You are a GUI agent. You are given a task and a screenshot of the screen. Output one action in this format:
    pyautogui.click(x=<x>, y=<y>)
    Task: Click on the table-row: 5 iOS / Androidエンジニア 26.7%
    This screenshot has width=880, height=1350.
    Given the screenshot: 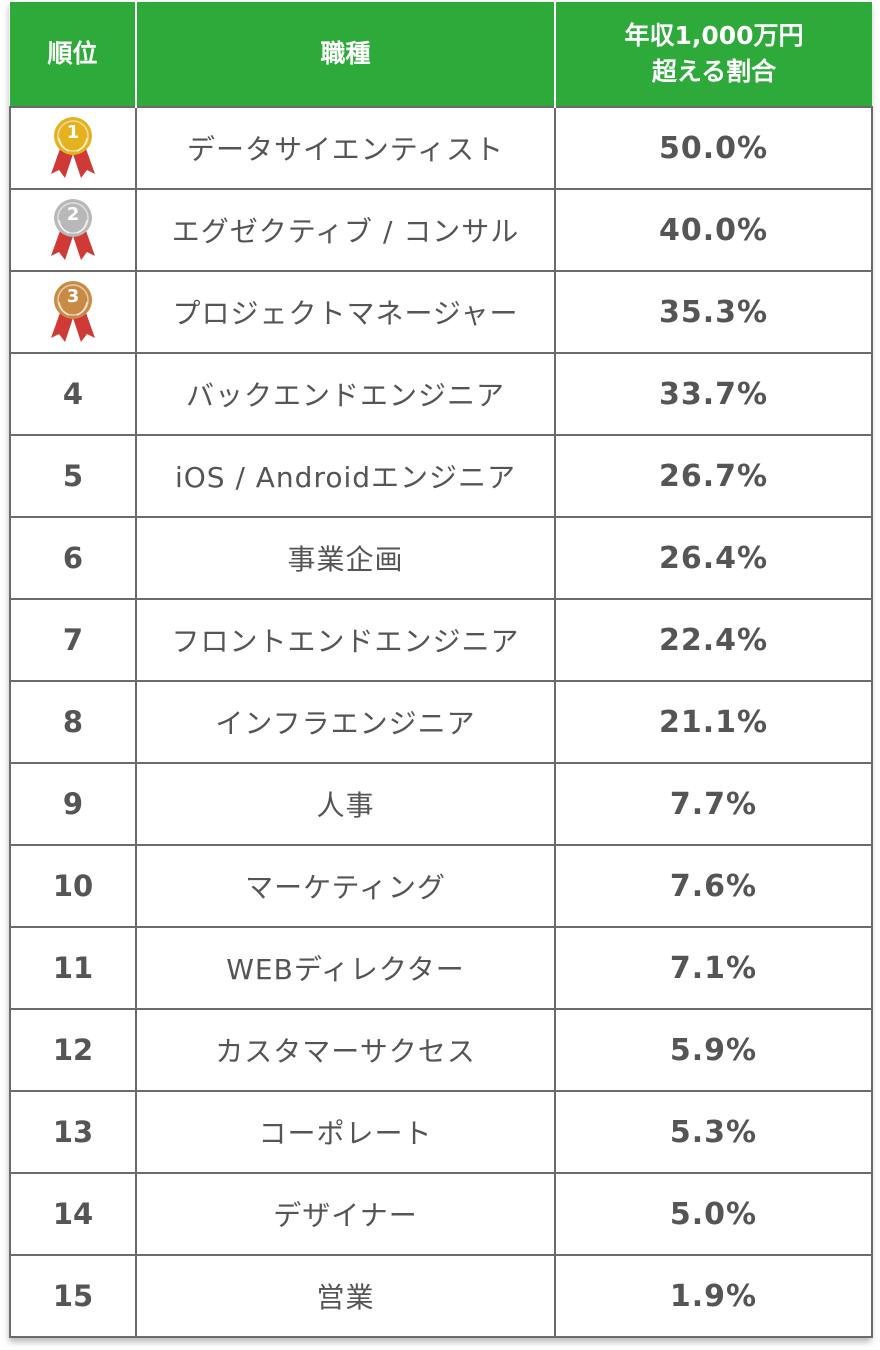 What is the action you would take?
    pyautogui.click(x=441, y=476)
    